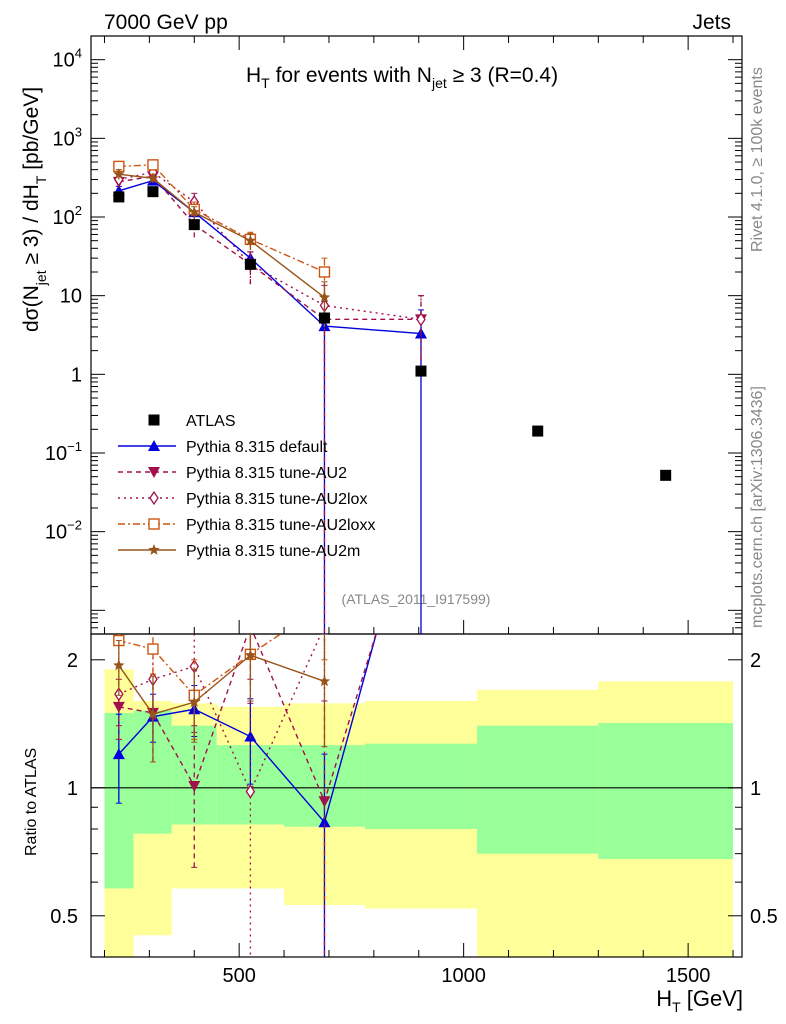  What do you see at coordinates (34, 209) in the screenshot?
I see `y-axis-label: dσ(Njet ≥ 3) / dHT [pb/GeV]` at bounding box center [34, 209].